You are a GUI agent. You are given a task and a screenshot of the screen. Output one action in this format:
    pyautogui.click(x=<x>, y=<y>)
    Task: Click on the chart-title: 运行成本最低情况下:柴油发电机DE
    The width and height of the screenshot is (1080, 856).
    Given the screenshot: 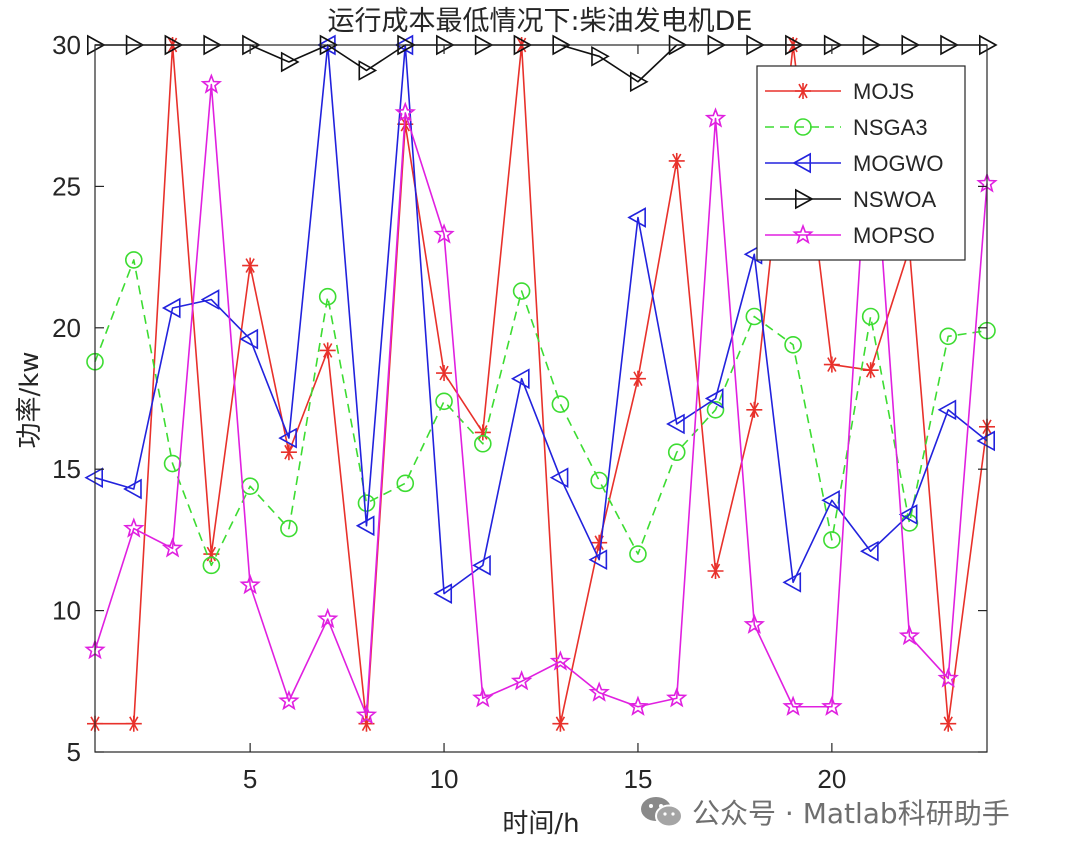 What is the action you would take?
    pyautogui.click(x=540, y=21)
    